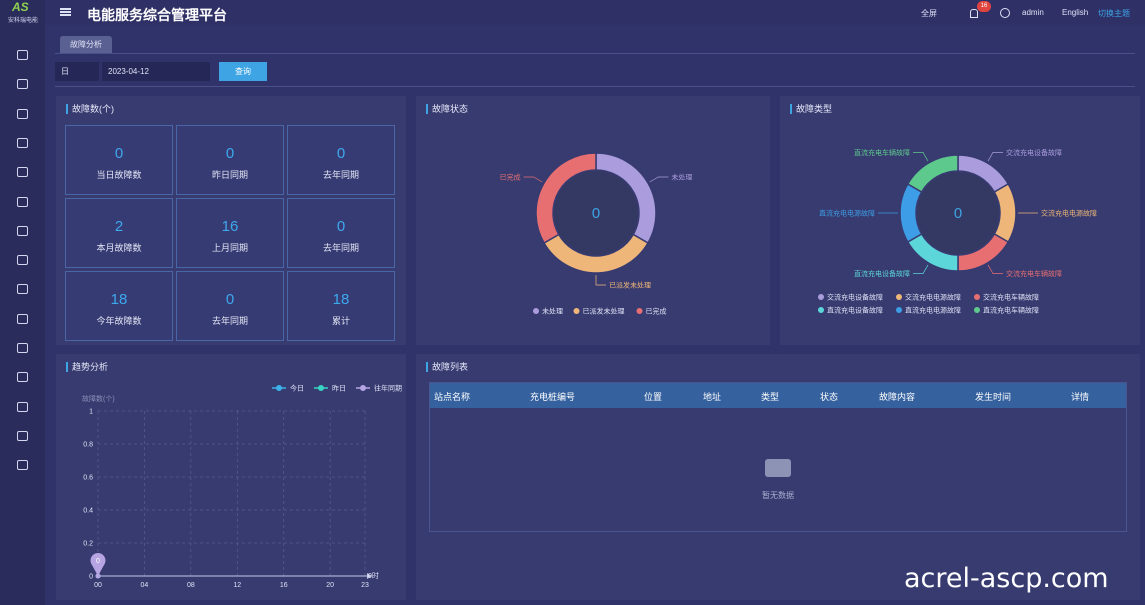 This screenshot has width=1145, height=605. I want to click on column-header: 位置, so click(653, 397).